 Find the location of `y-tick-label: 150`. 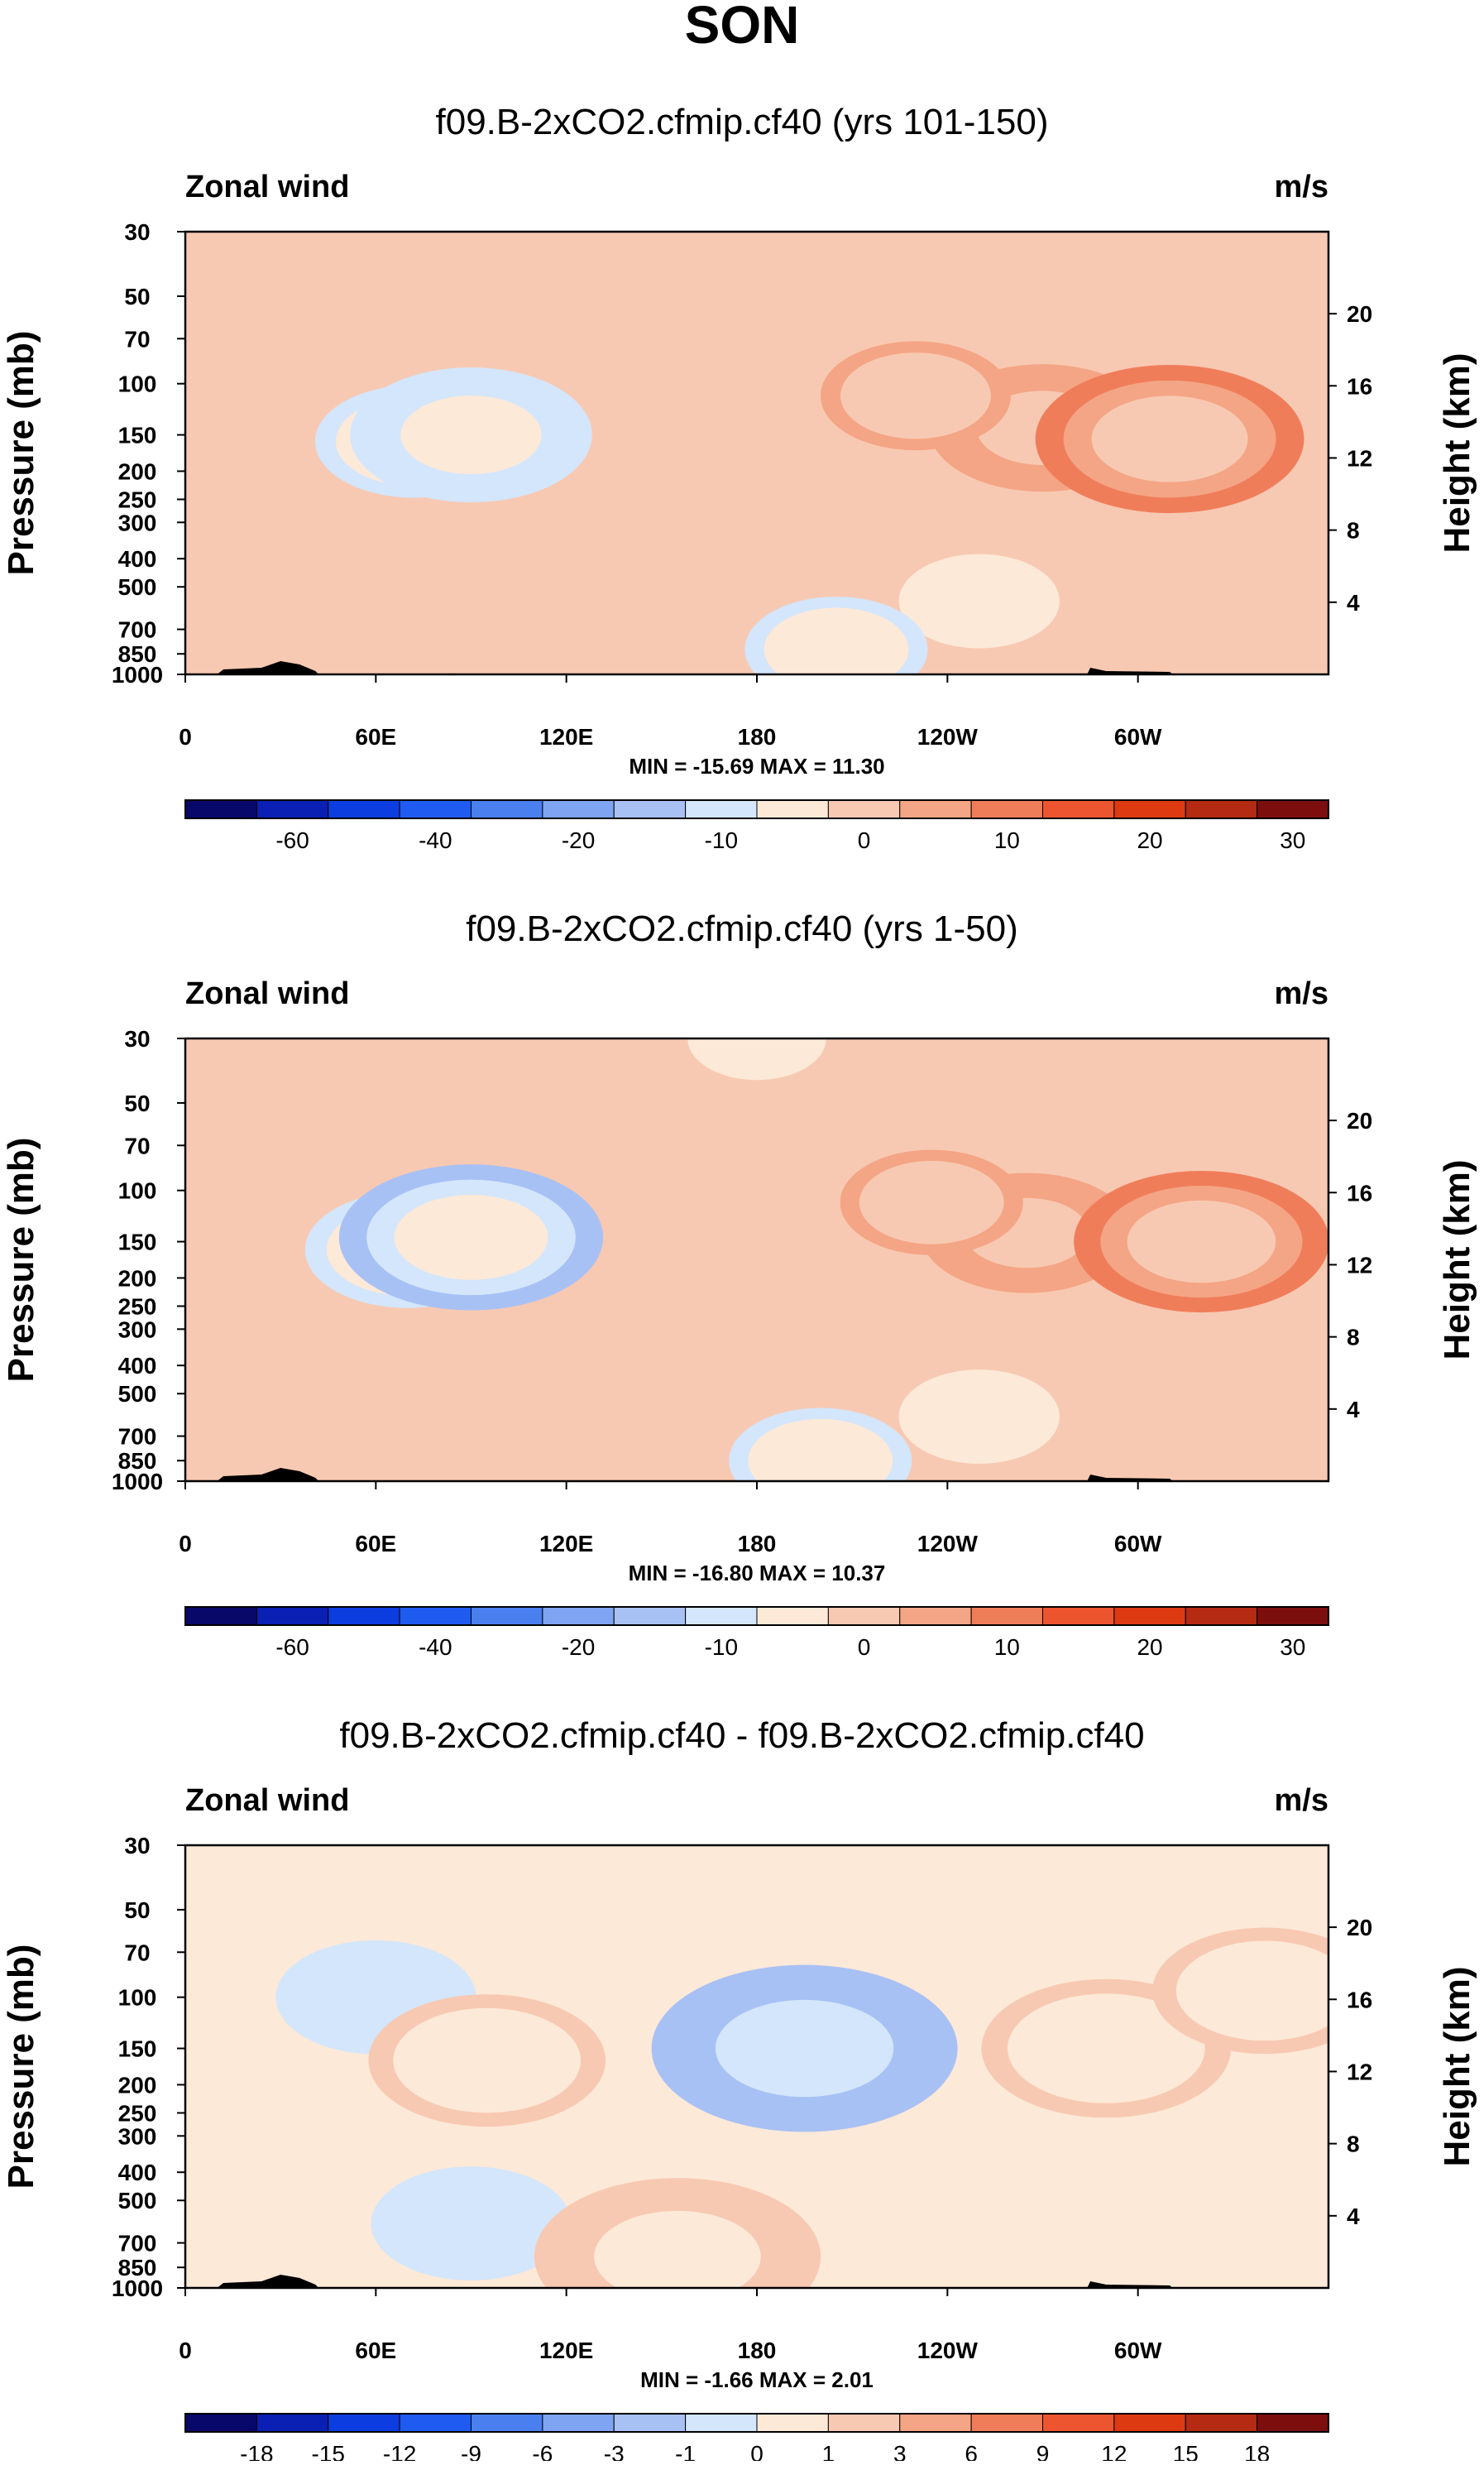

y-tick-label: 150 is located at coordinates (137, 2049).